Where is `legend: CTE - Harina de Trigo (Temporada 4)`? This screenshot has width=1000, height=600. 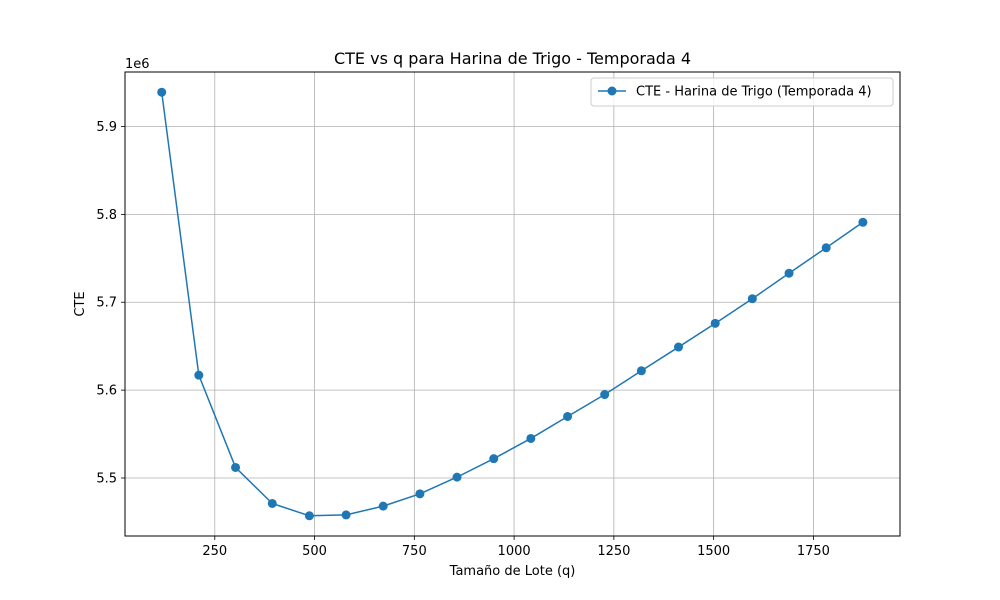
legend: CTE - Harina de Trigo (Temporada 4) is located at coordinates (742, 92).